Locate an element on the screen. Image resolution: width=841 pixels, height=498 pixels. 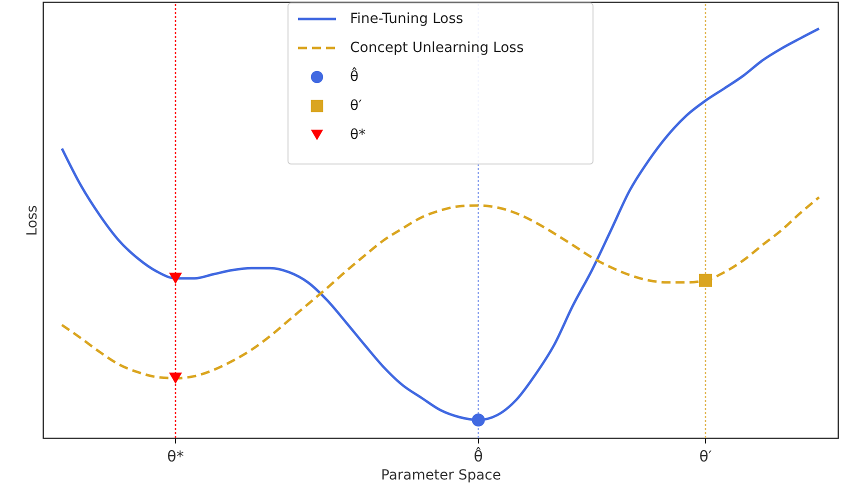
x-tick-label: θ̂ is located at coordinates (478, 456).